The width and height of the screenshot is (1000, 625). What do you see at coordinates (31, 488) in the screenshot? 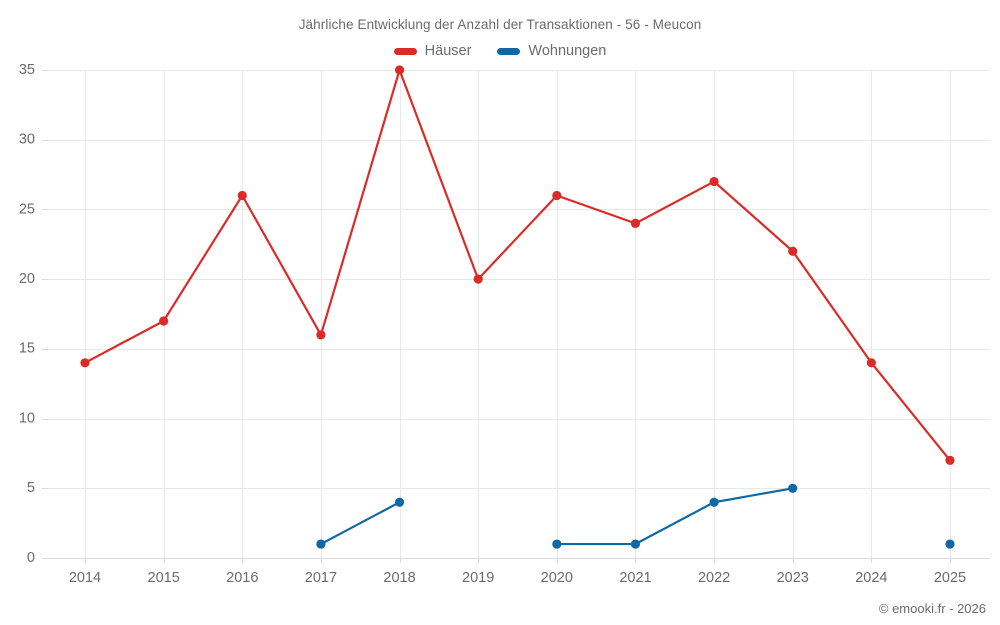
I see `y-axis-tick-label: 5` at bounding box center [31, 488].